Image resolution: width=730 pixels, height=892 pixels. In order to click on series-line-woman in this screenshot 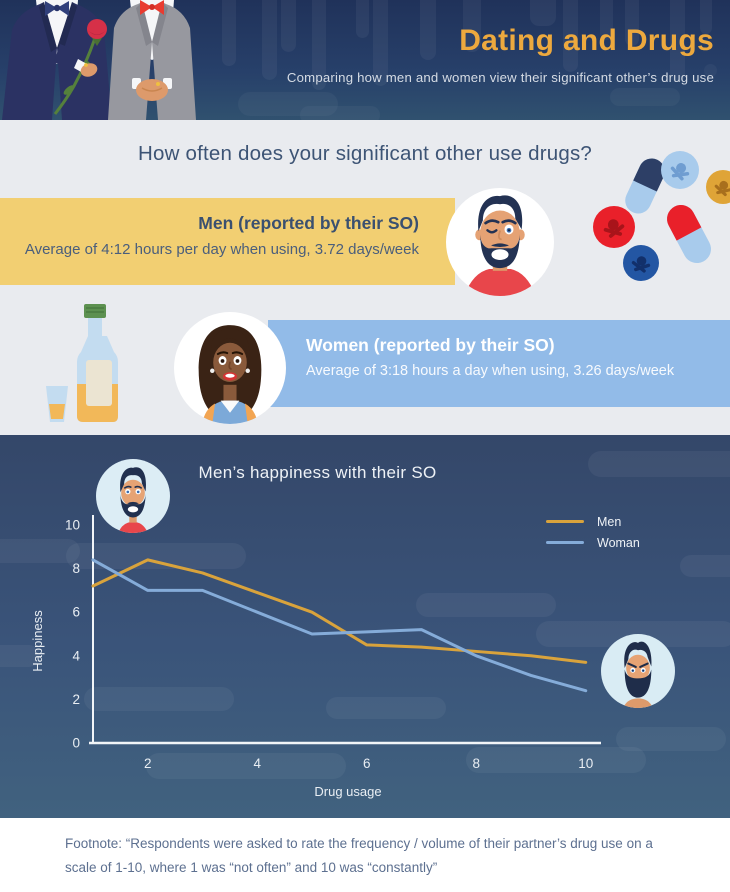, I will do `click(339, 625)`.